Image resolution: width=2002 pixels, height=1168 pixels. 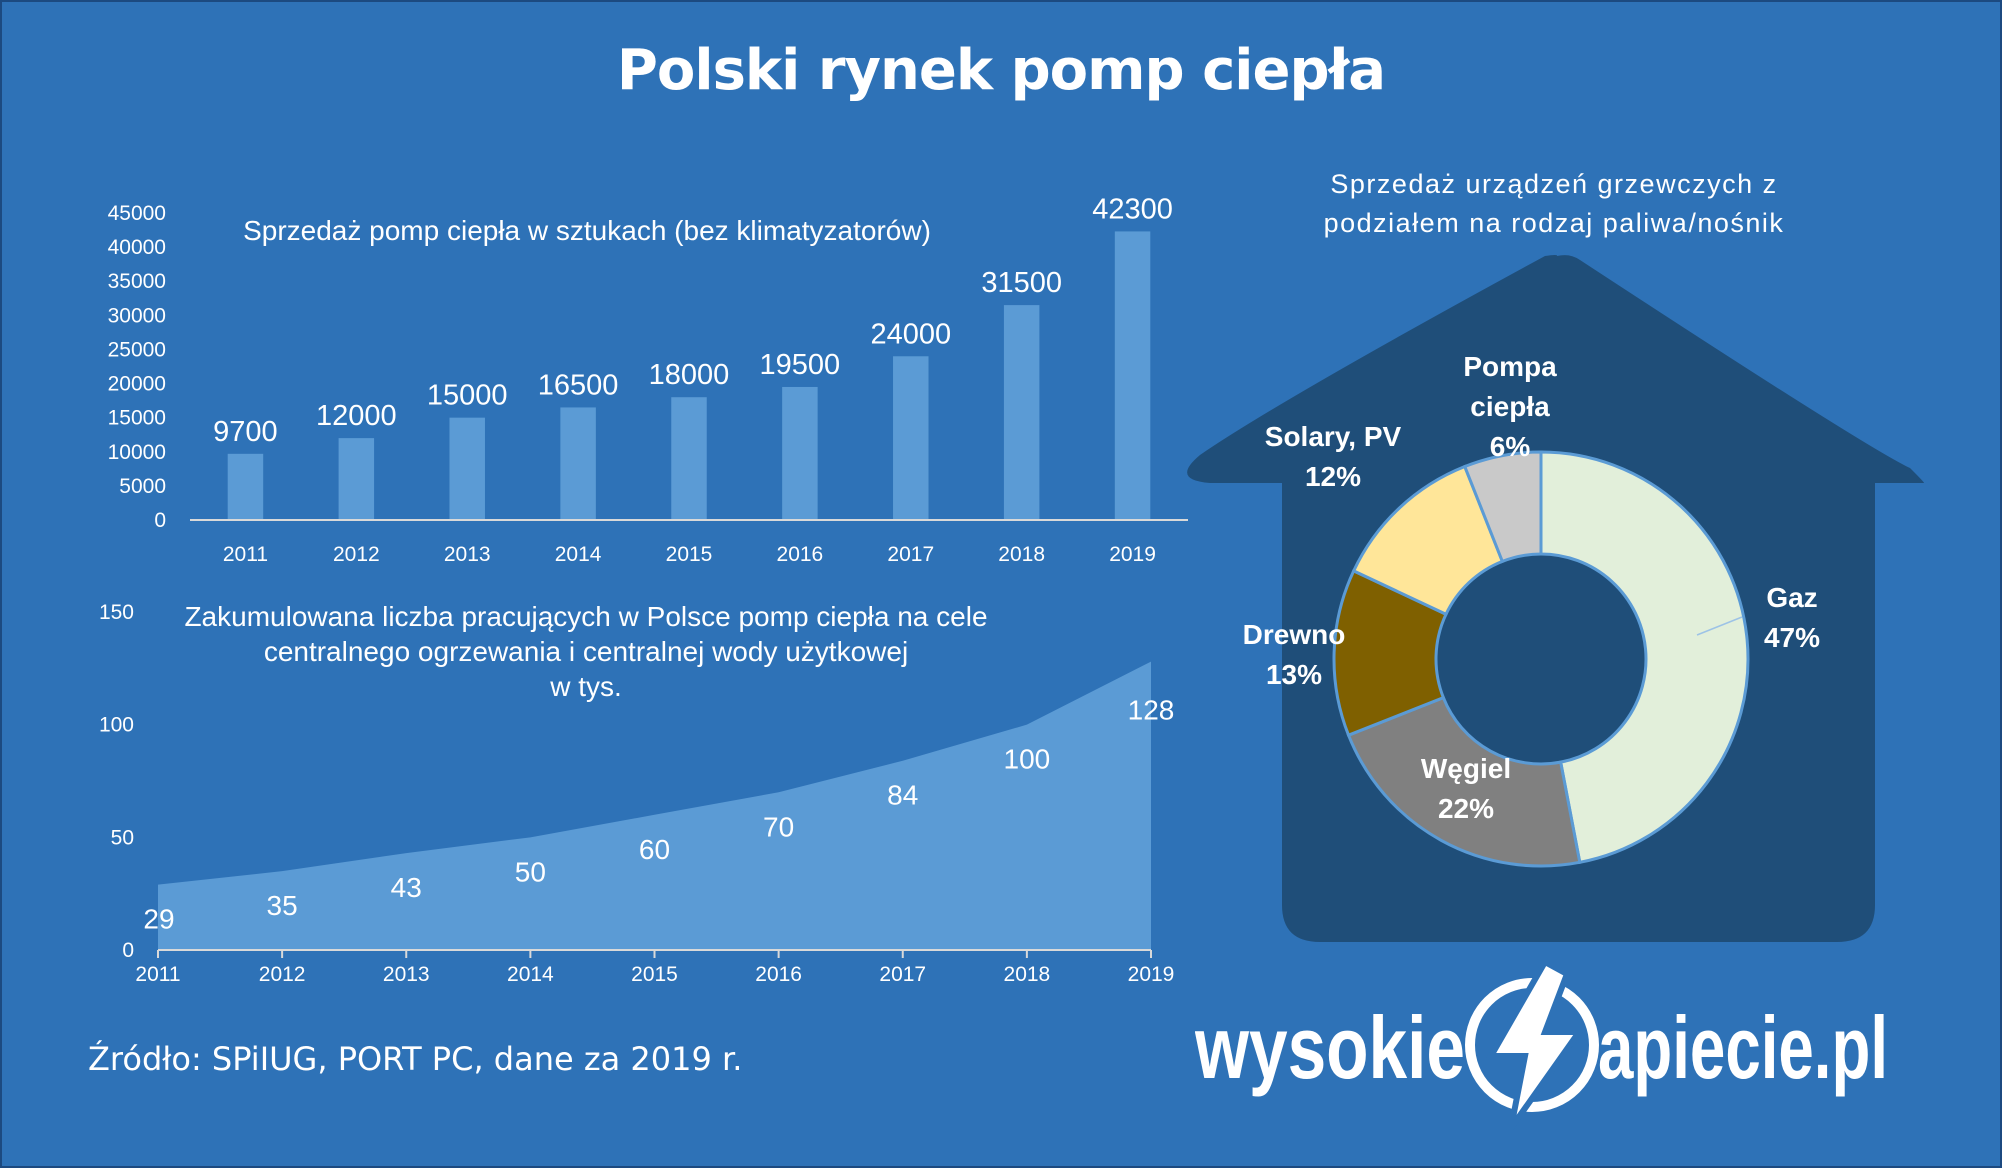 What do you see at coordinates (356, 554) in the screenshot?
I see `bar-x-tick-label: 2012` at bounding box center [356, 554].